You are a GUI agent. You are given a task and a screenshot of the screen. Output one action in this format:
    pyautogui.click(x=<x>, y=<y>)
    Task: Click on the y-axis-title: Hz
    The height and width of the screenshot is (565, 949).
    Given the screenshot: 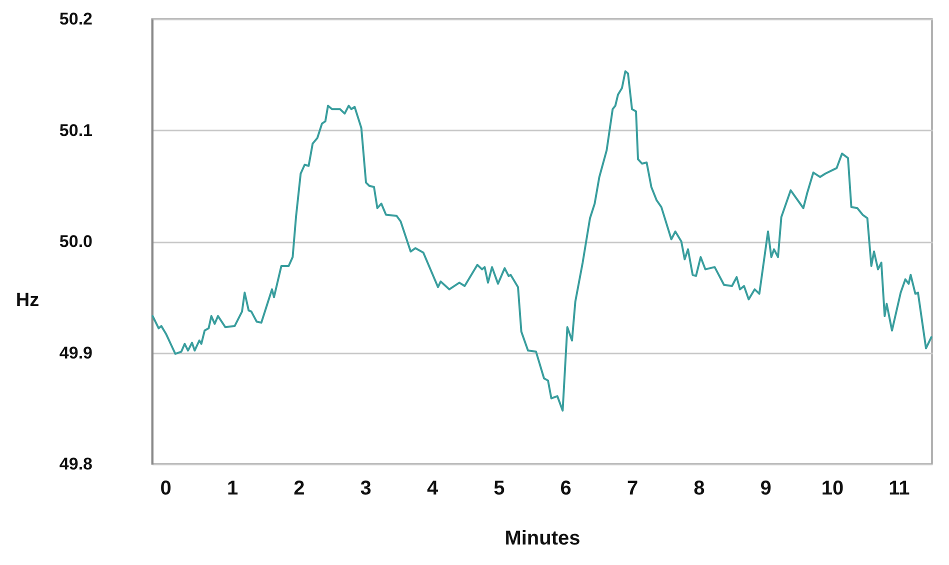 What is the action you would take?
    pyautogui.click(x=28, y=300)
    